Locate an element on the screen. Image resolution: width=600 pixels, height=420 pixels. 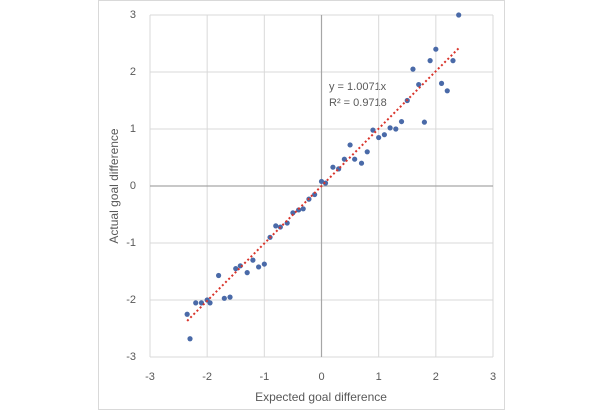
x-tick-label: -3 is located at coordinates (150, 377).